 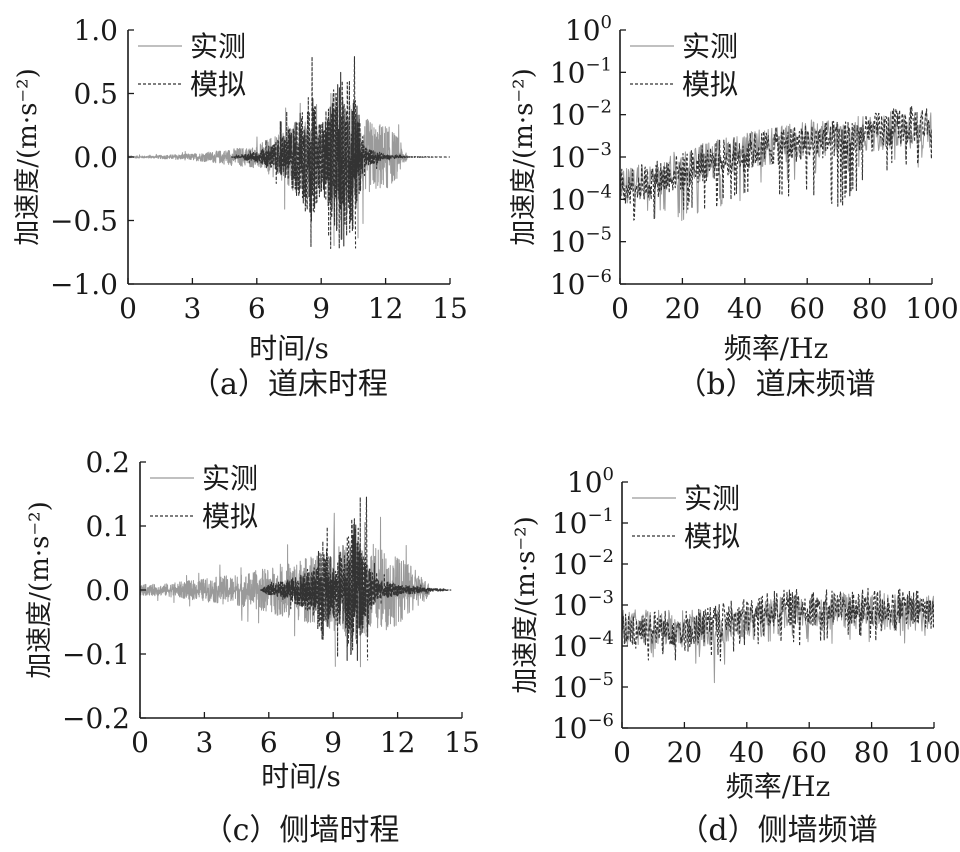 I want to click on y-tick-label: −0.1, so click(x=96, y=654).